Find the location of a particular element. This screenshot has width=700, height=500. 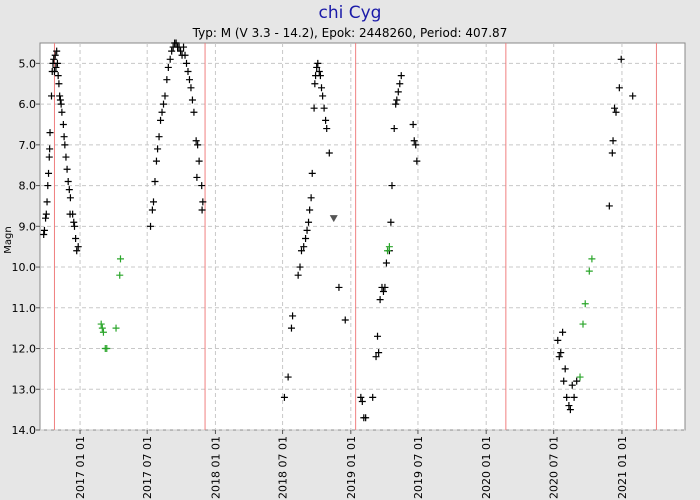

y-tick-label: 13.0 is located at coordinates (24, 389).